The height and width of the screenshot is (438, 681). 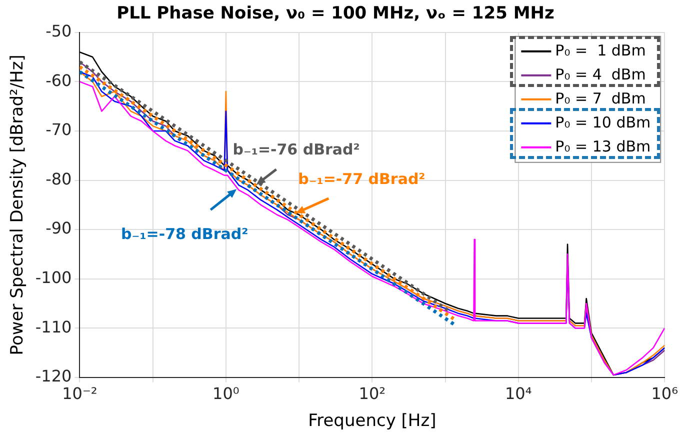 I want to click on x-tick-label: 10⁻², so click(x=80, y=394).